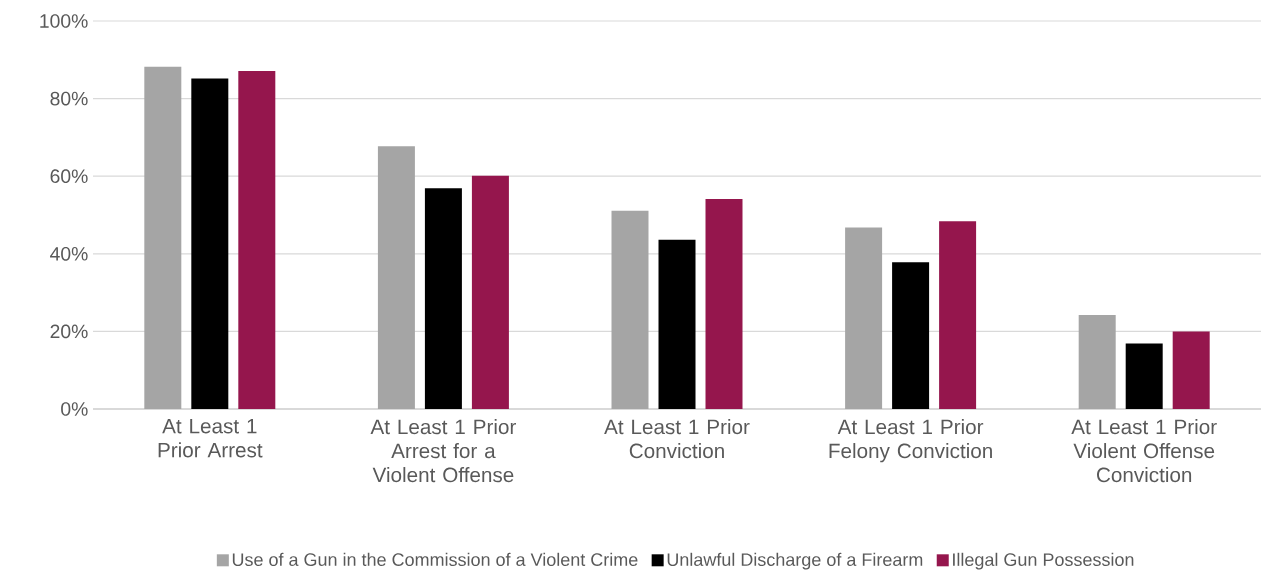 Image resolution: width=1261 pixels, height=571 pixels. What do you see at coordinates (1043, 561) in the screenshot?
I see `legend-label: Illegal Gun Possession` at bounding box center [1043, 561].